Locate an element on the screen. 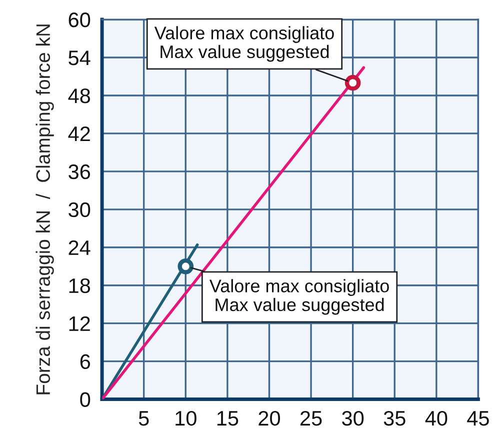 The height and width of the screenshot is (434, 493). y-tick-label: 48 is located at coordinates (79, 96).